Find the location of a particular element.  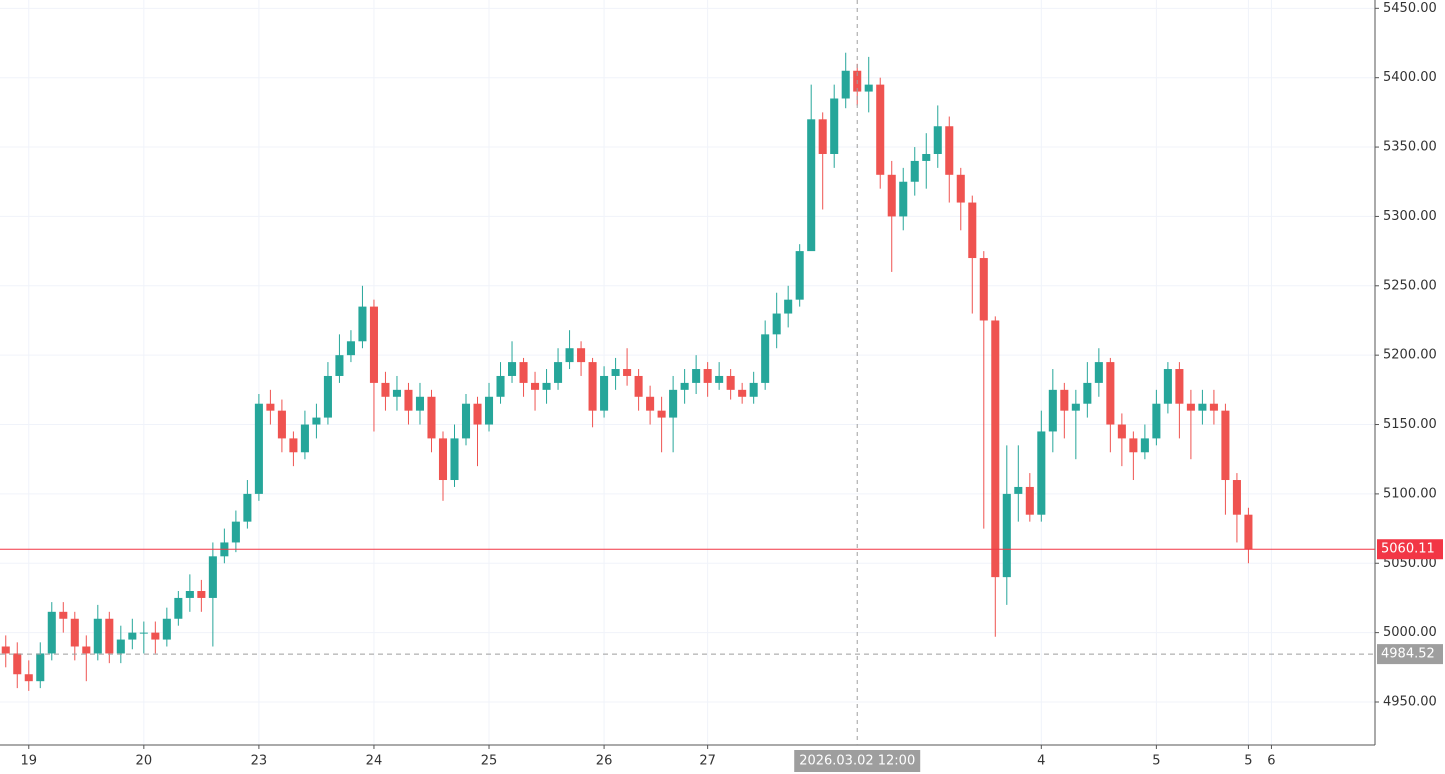

y-tick-label: 5450.00 is located at coordinates (1410, 8).